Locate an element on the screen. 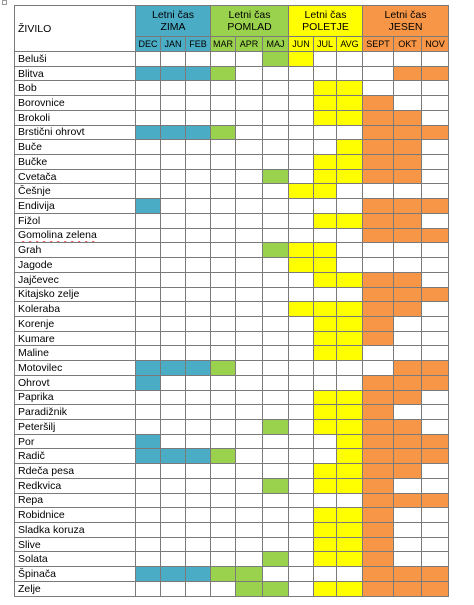 The height and width of the screenshot is (605, 474). produce-name: Češnje is located at coordinates (75, 191).